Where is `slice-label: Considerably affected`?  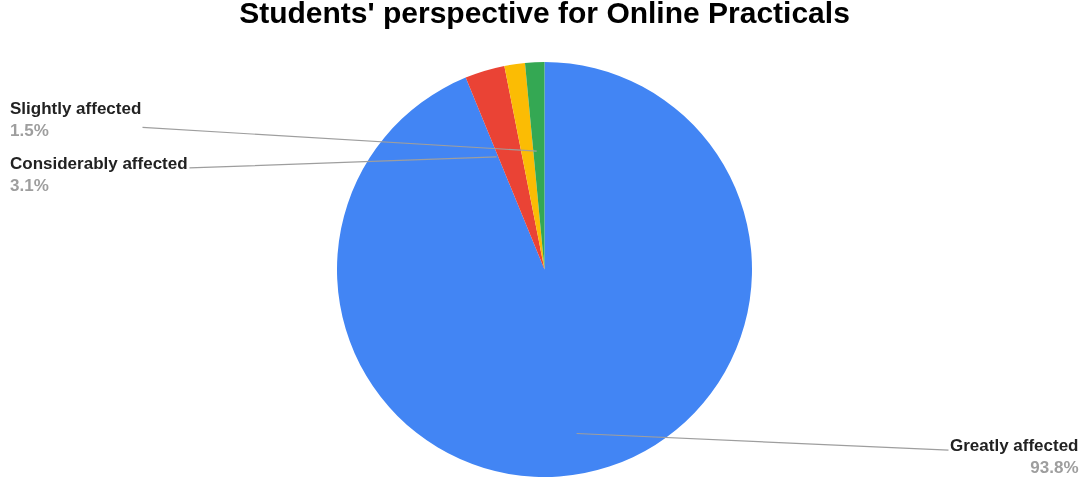
slice-label: Considerably affected is located at coordinates (99, 163).